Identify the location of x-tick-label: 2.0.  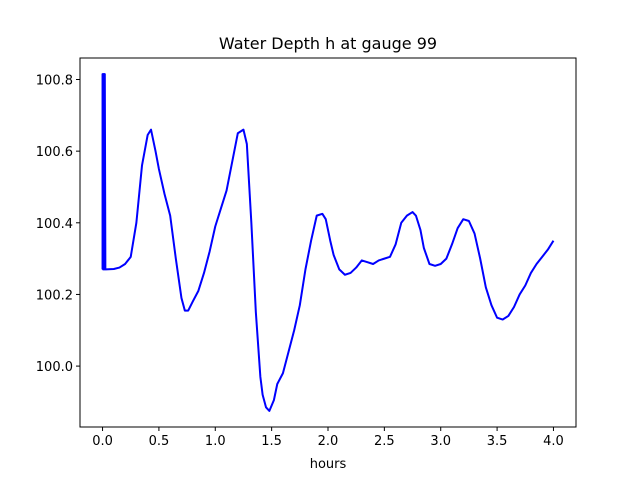
(328, 441).